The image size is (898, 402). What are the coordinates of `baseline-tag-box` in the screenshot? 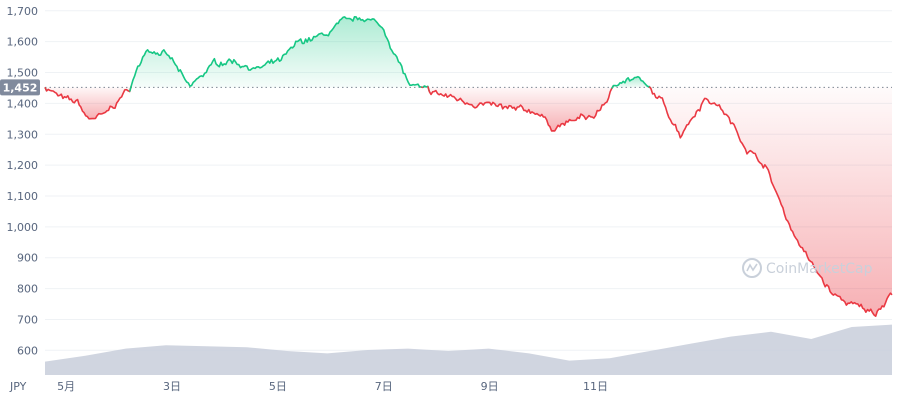 It's located at (20, 87).